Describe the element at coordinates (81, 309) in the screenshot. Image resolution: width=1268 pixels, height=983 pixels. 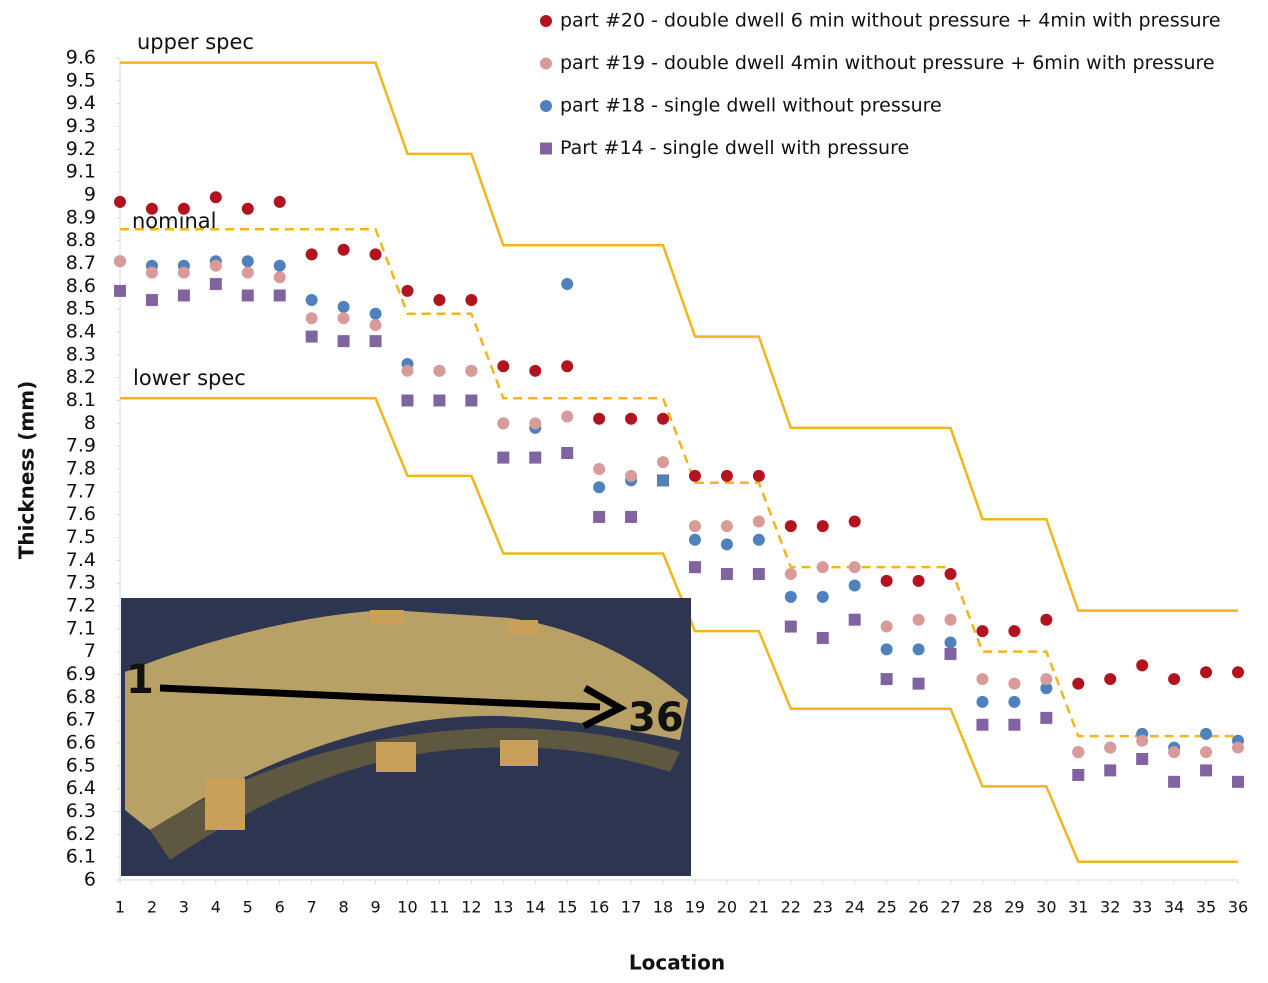
I see `y-tick-label: 8.5` at that location.